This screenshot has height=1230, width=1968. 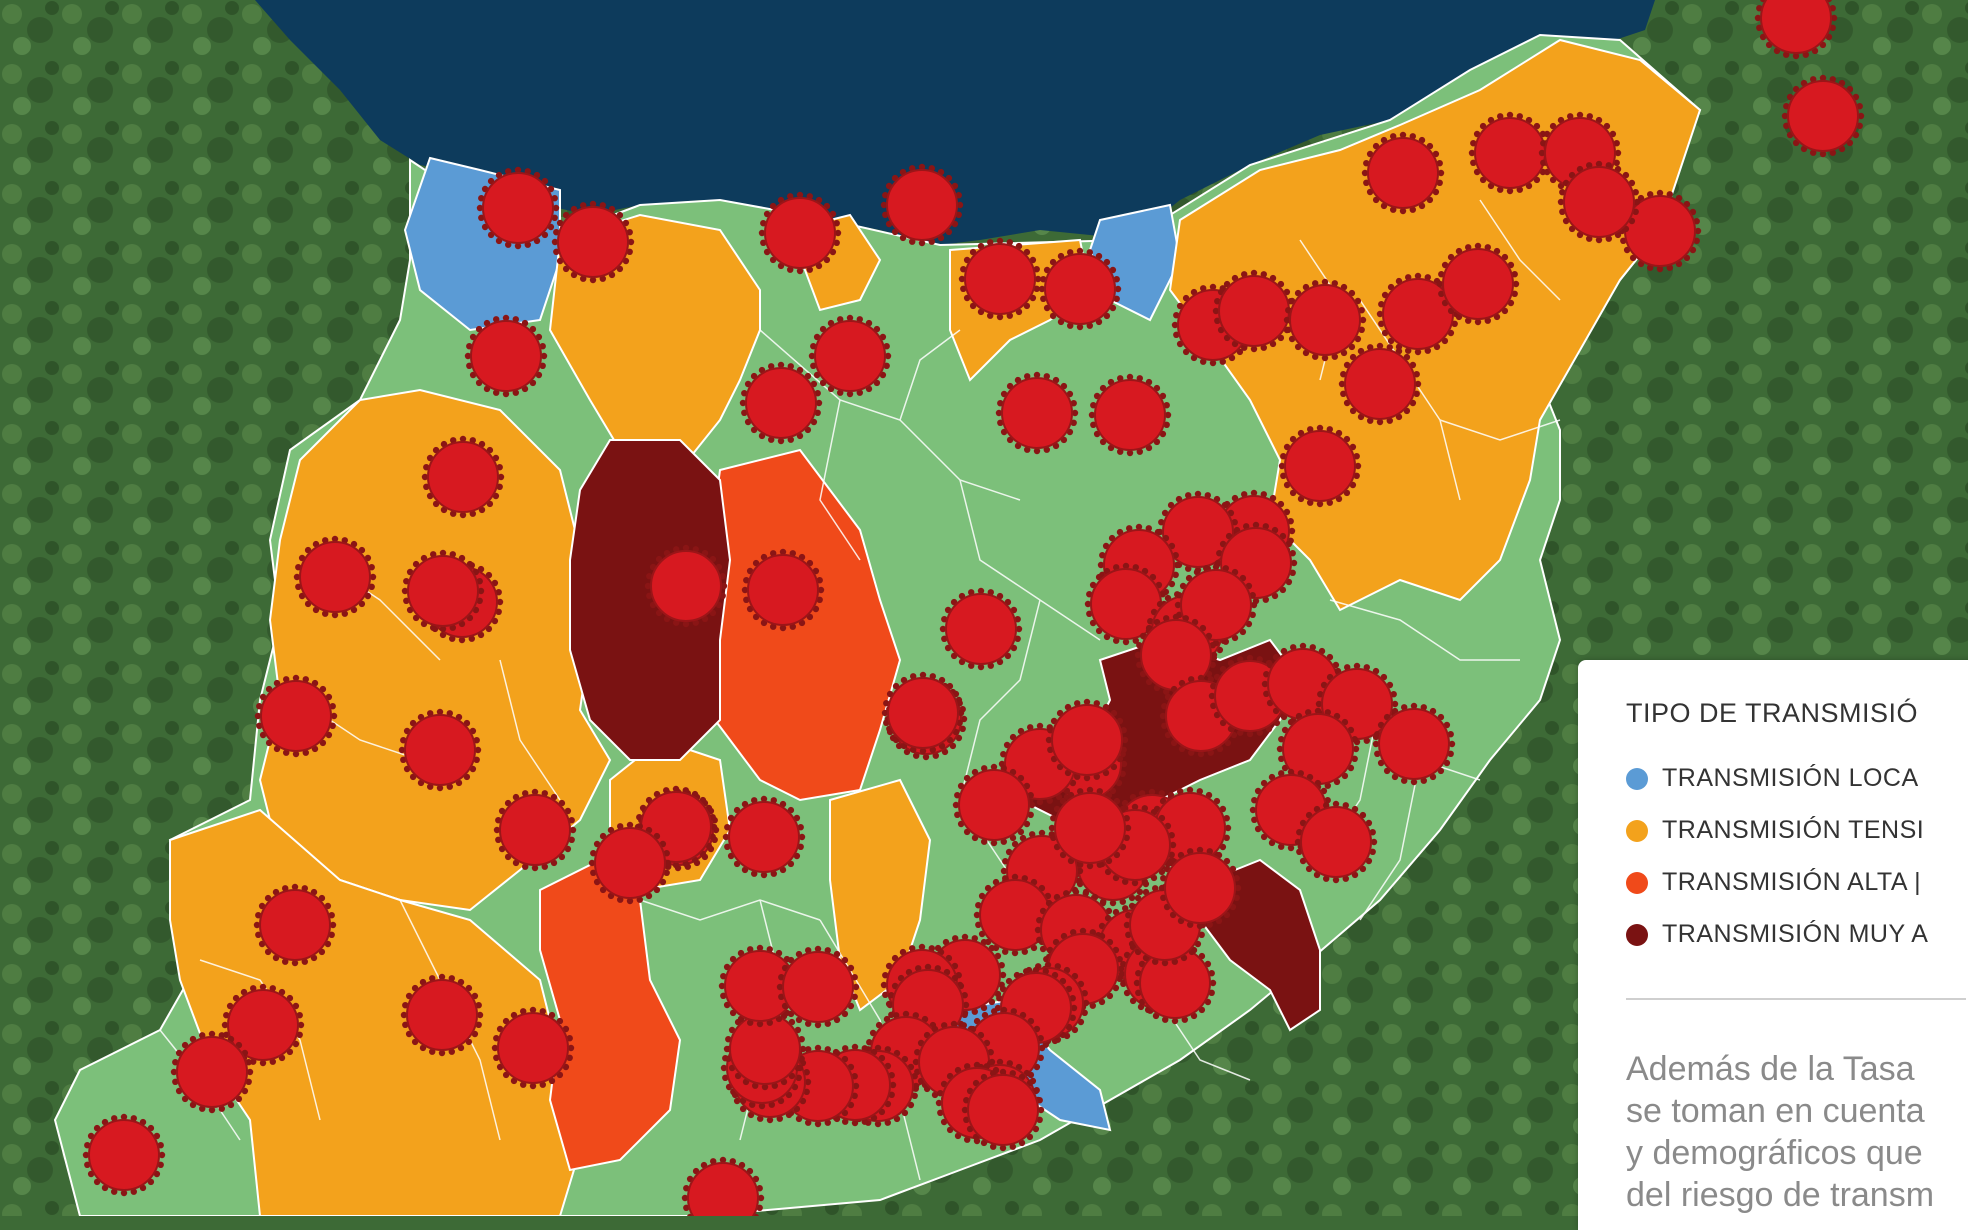 I want to click on legend-item-tension: TRANSMISIÓN TENSI, so click(x=1775, y=830).